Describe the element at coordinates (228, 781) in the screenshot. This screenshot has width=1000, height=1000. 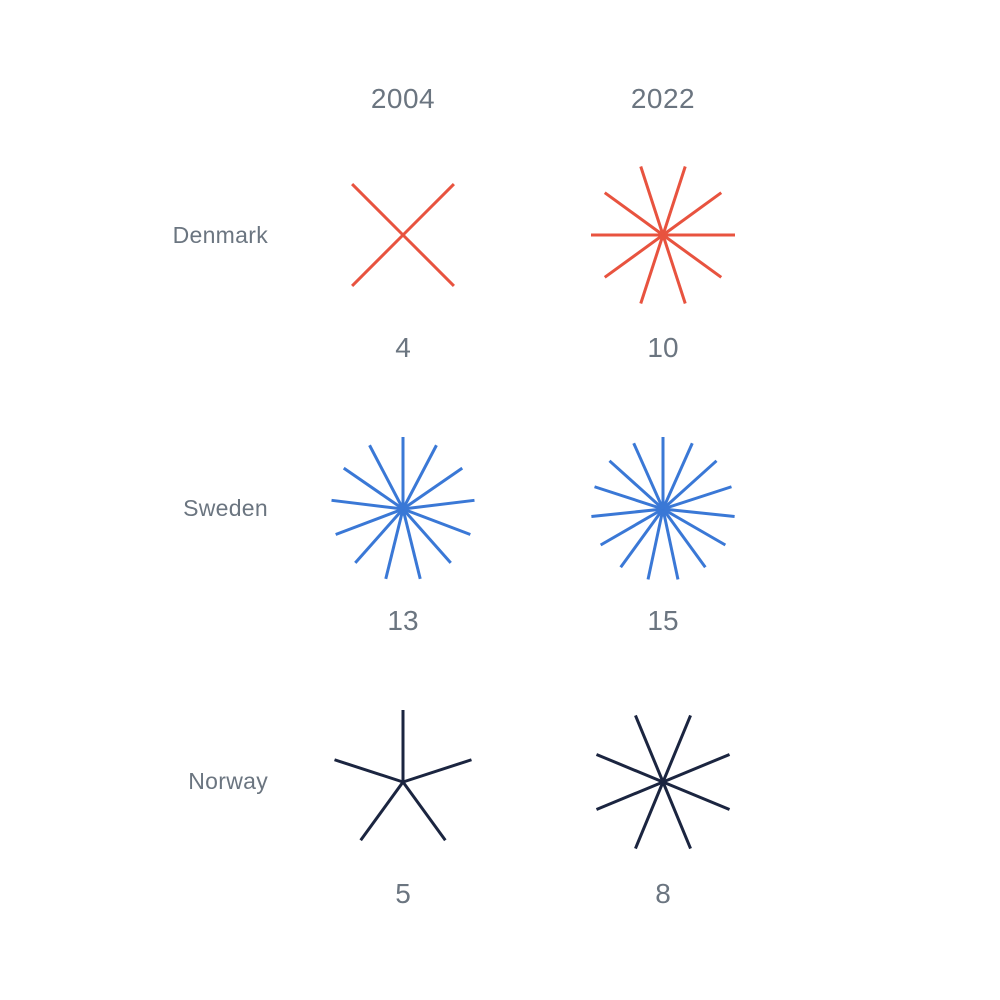
I see `row-label-norway: Norway` at that location.